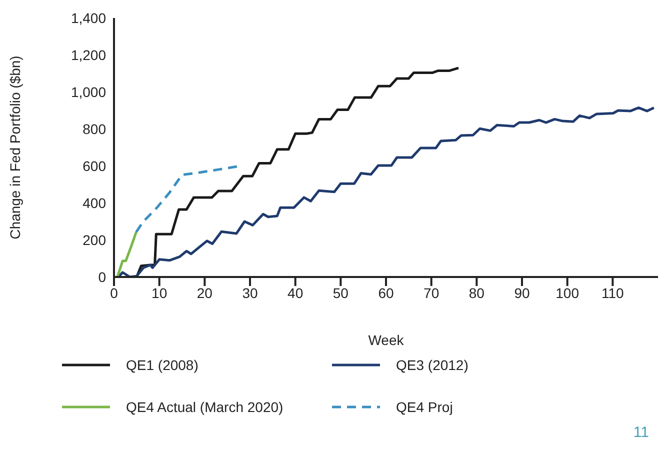 The image size is (661, 475). I want to click on y-tick-label: 400, so click(94, 202).